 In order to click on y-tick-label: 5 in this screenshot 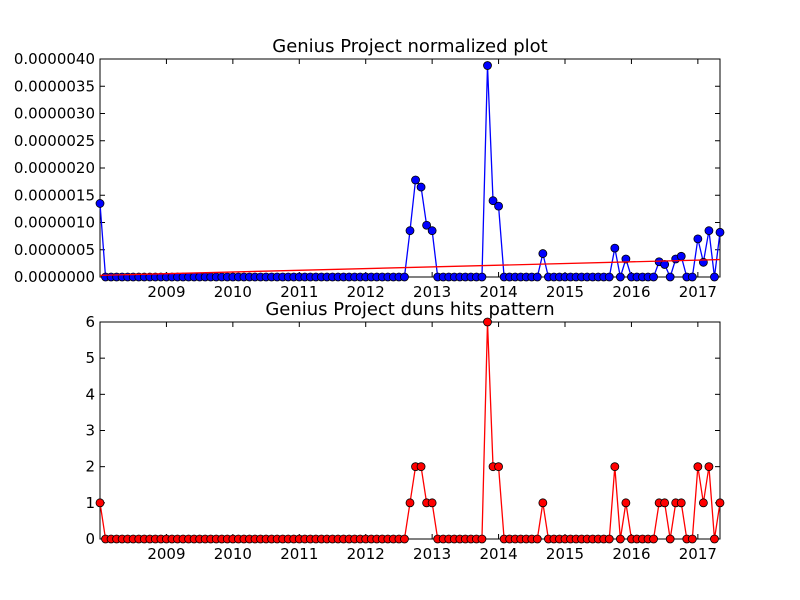, I will do `click(90, 358)`.